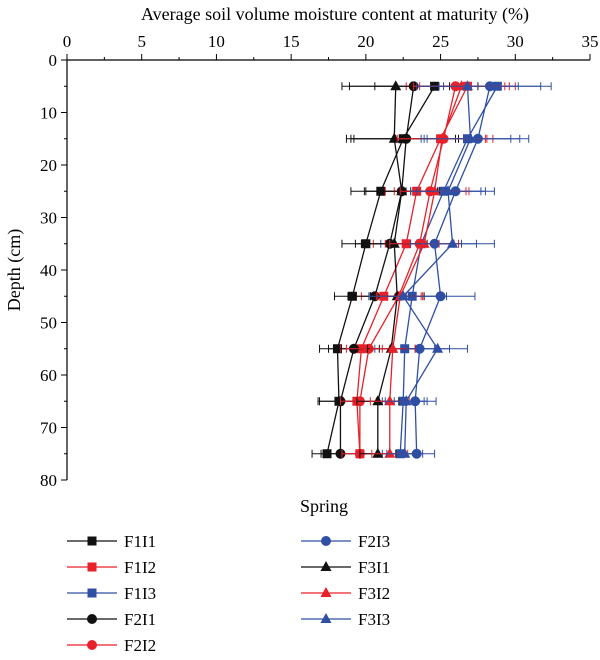  Describe the element at coordinates (48, 428) in the screenshot. I see `y-tick-label: 70` at that location.